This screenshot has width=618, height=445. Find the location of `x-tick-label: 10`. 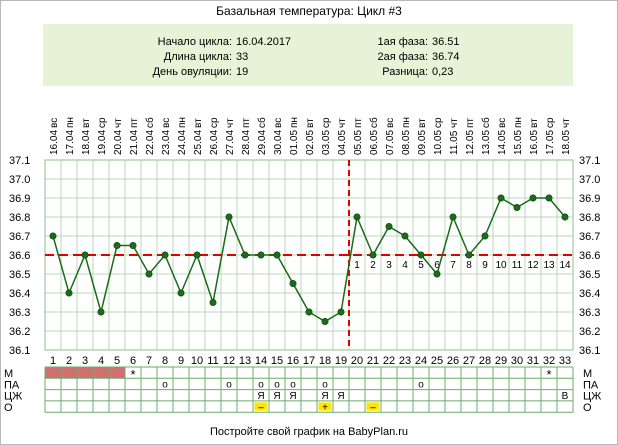

x-tick-label: 10 is located at coordinates (197, 361).